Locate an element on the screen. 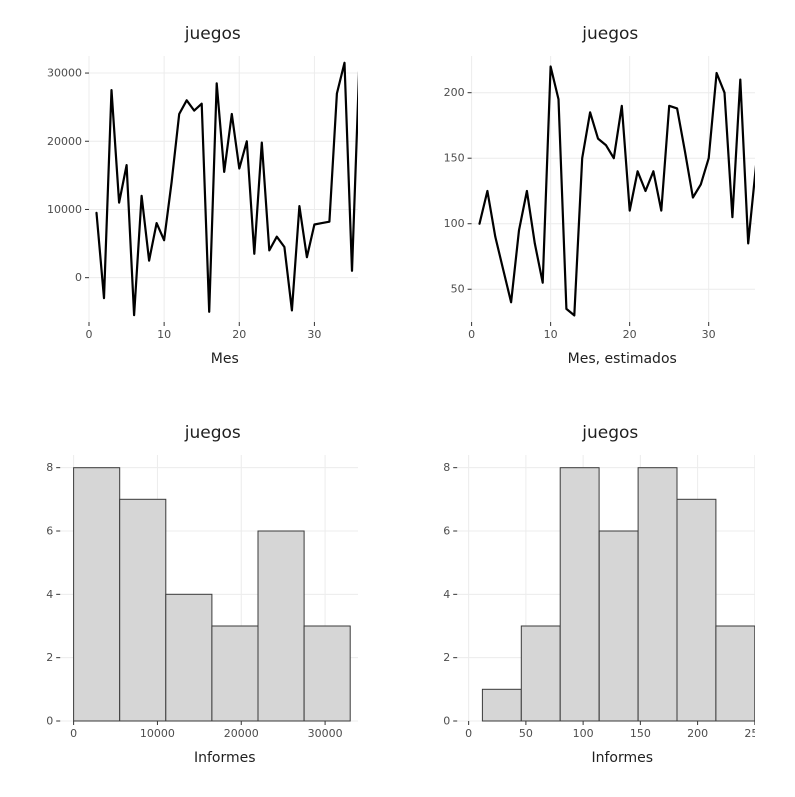  svg-text: 250 is located at coordinates (750, 733).